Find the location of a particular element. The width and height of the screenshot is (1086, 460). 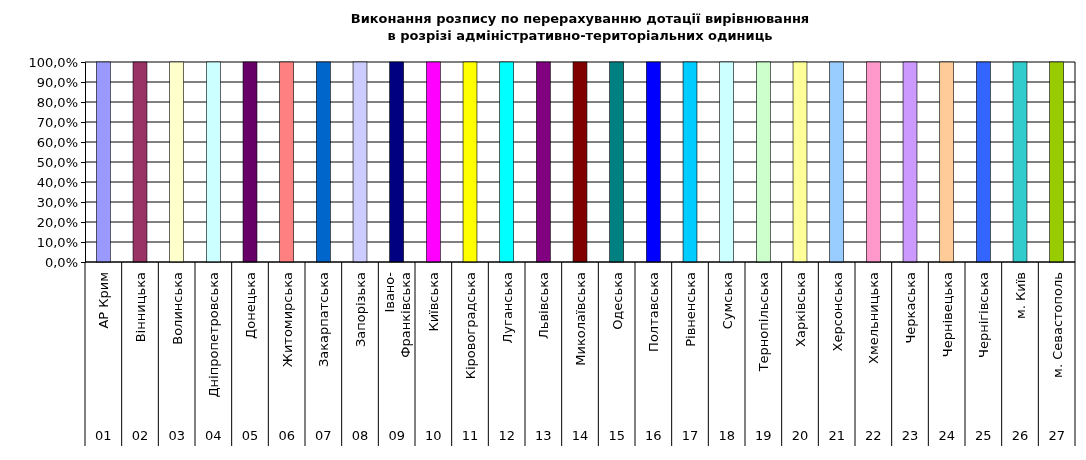

text: 24 is located at coordinates (946, 435).